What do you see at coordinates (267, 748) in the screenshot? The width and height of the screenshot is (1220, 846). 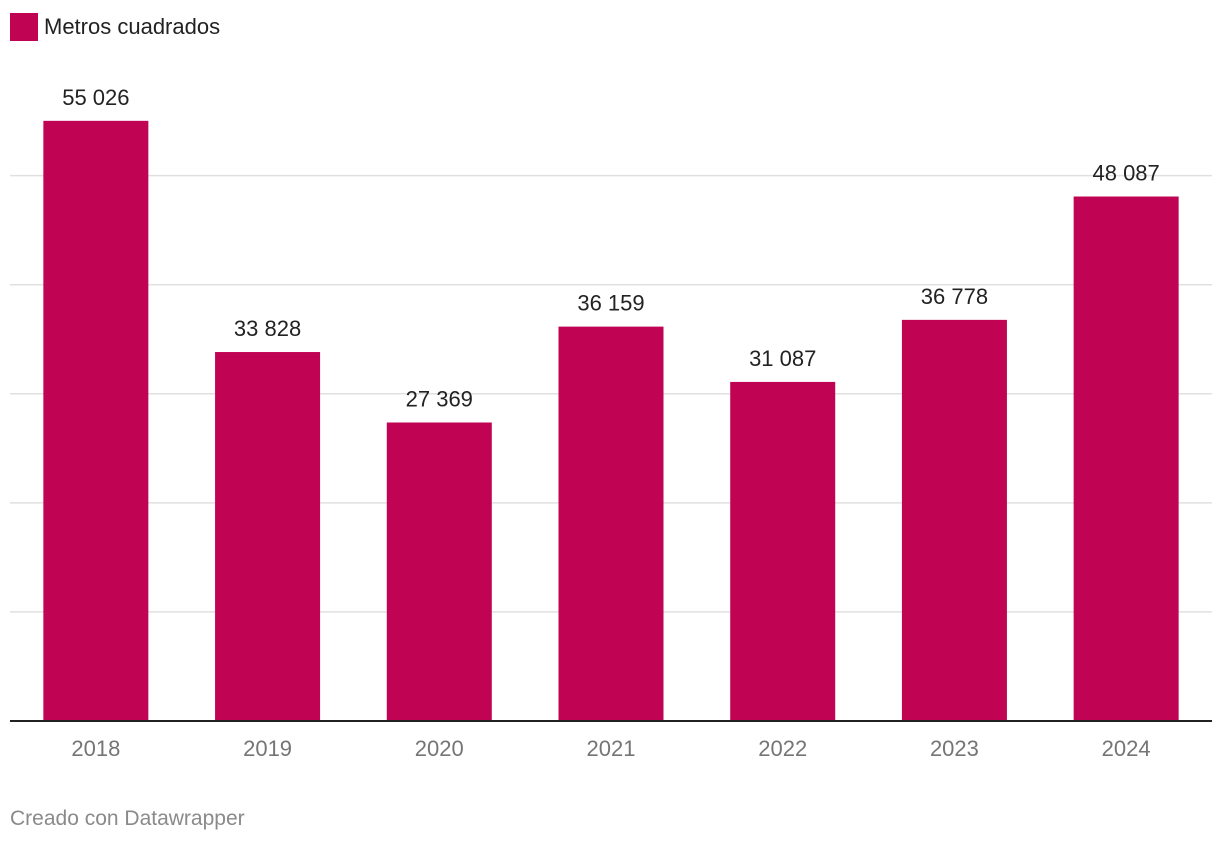 I see `x-tick-label-2019: 2019` at bounding box center [267, 748].